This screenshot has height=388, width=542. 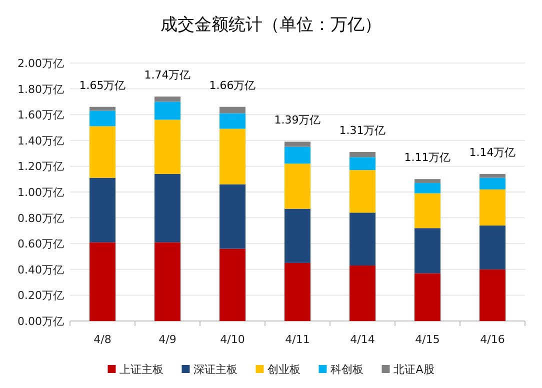 What do you see at coordinates (41, 269) in the screenshot?
I see `y-tick-label: 0.40万亿` at bounding box center [41, 269].